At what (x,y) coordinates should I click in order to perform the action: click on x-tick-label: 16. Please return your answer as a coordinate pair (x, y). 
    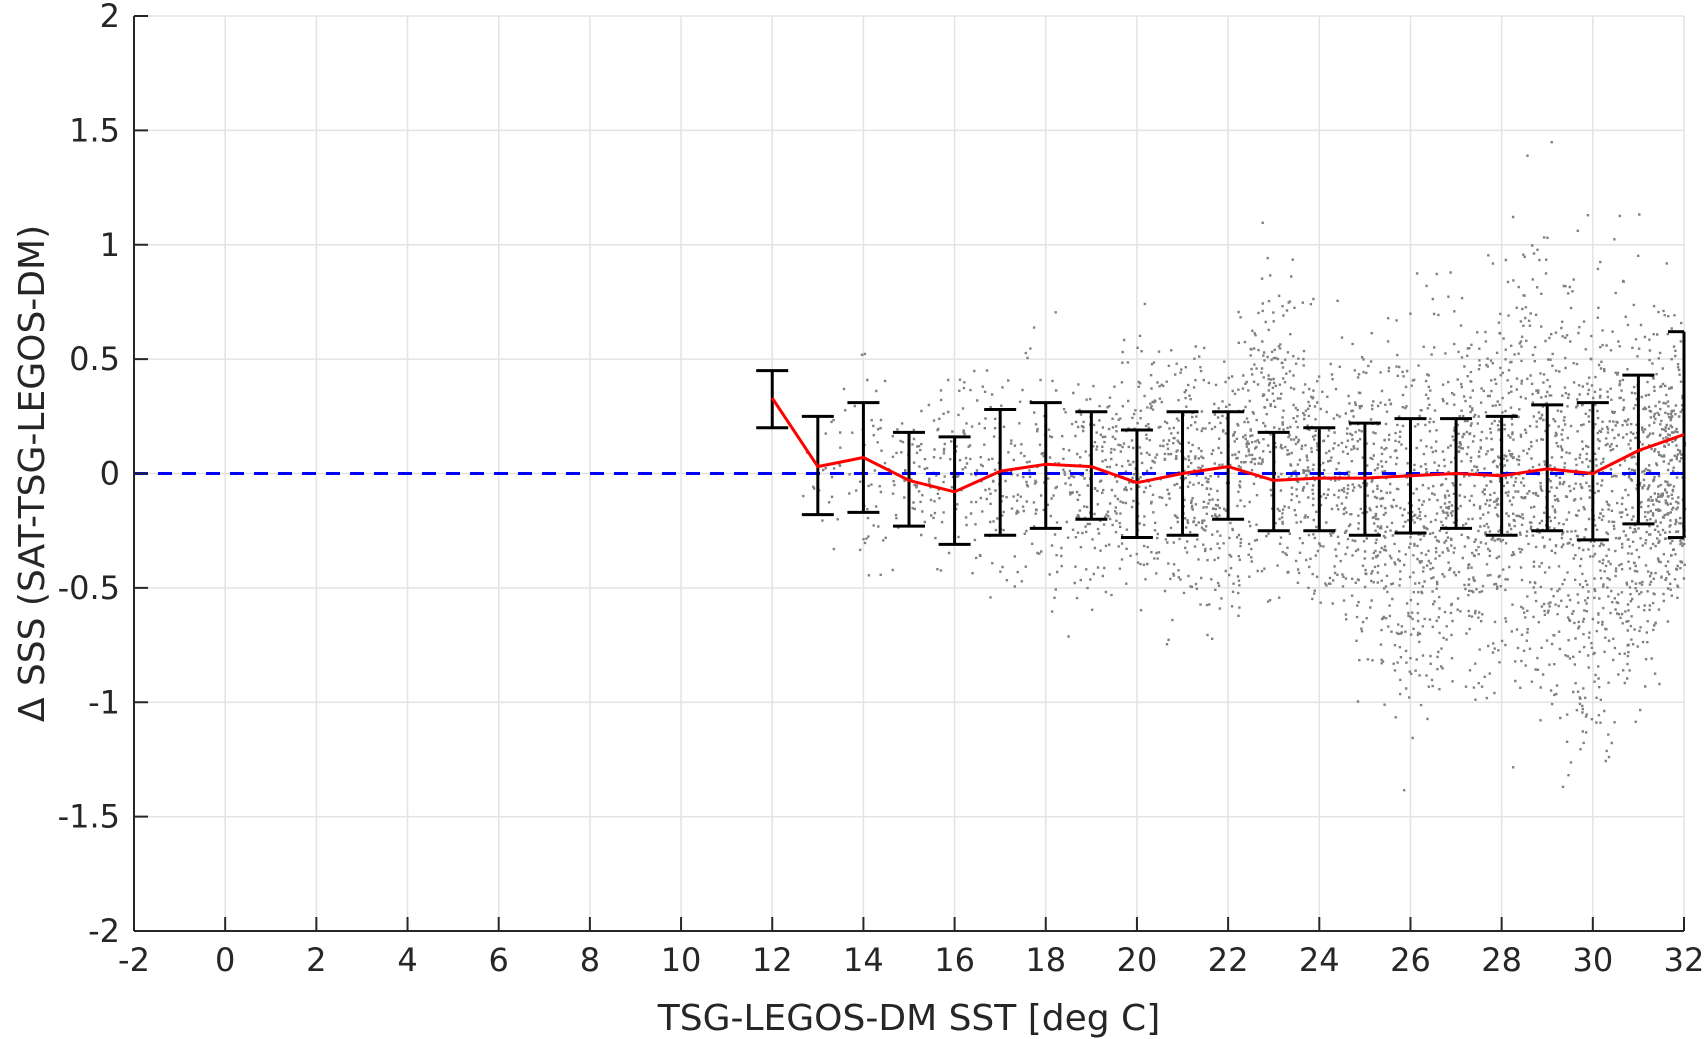
    Looking at the image, I should click on (954, 960).